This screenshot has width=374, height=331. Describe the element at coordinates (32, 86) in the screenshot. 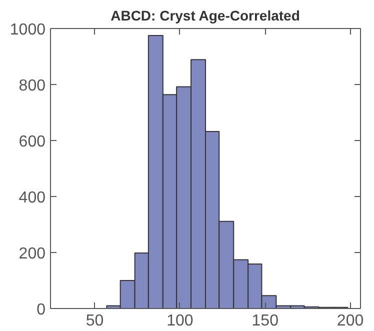

I see `y-tick-label: 800` at that location.